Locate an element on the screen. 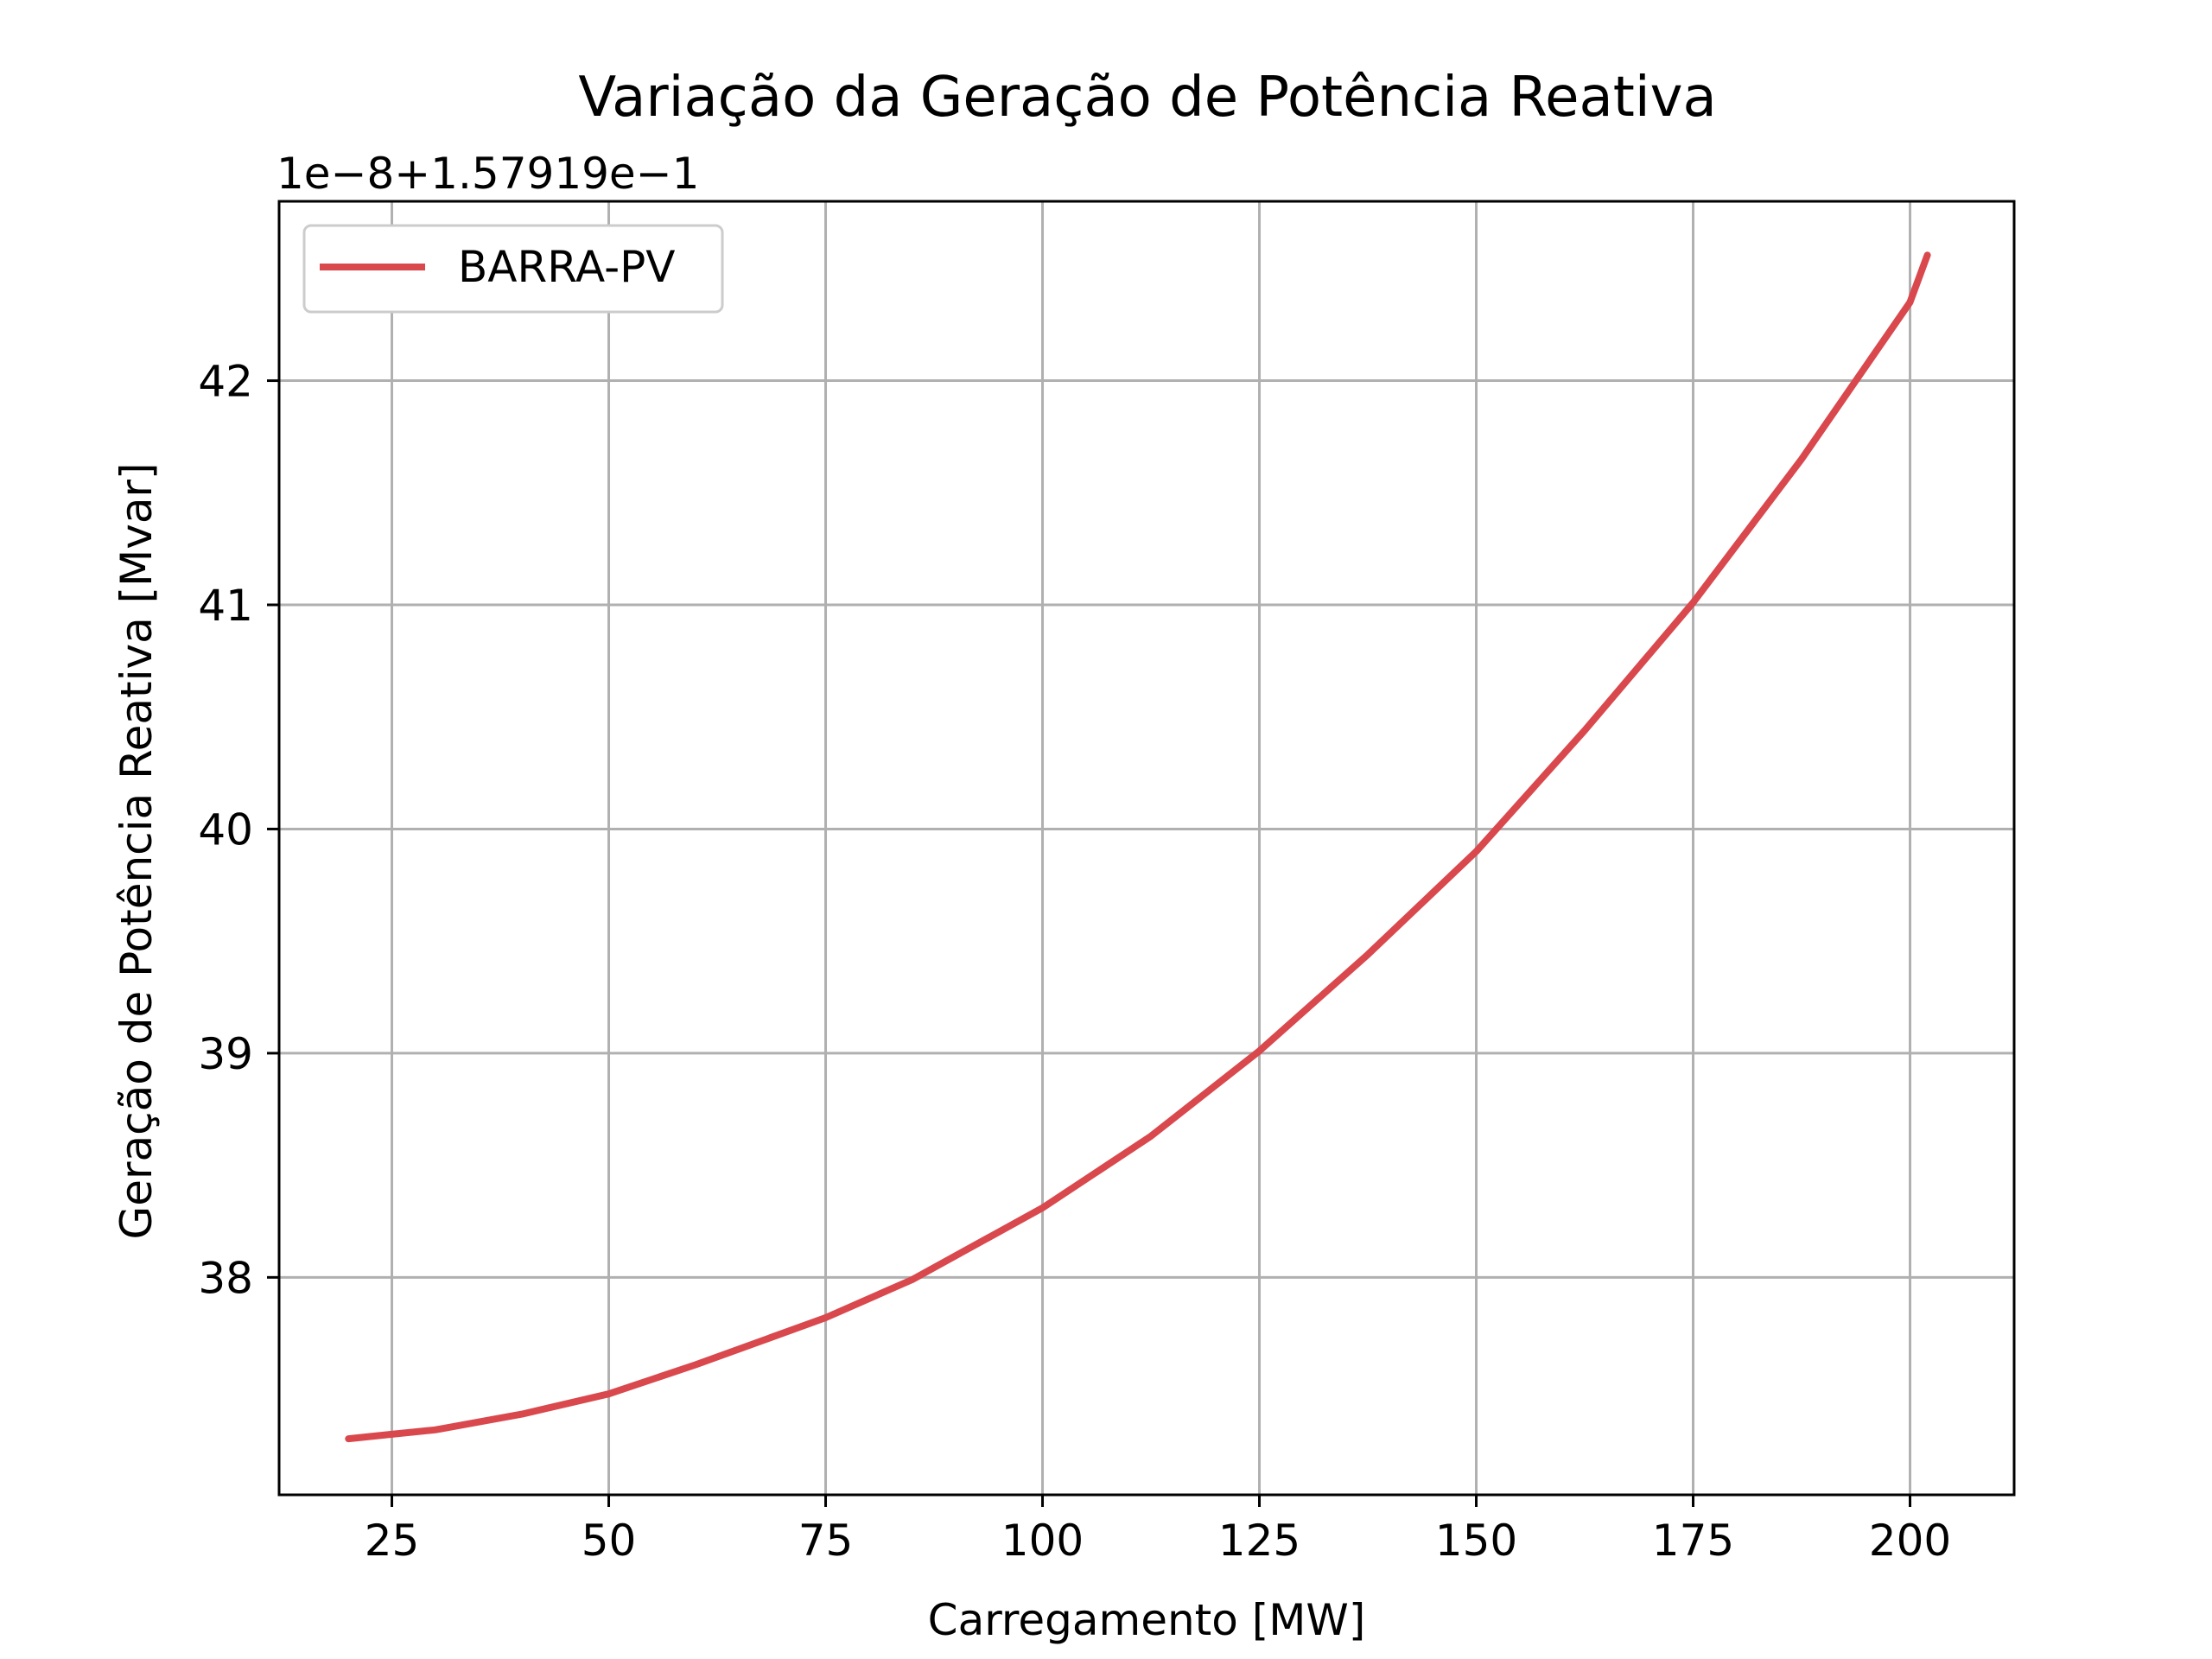 The height and width of the screenshot is (1659, 2212). y-tick-label: 41 is located at coordinates (225, 606).